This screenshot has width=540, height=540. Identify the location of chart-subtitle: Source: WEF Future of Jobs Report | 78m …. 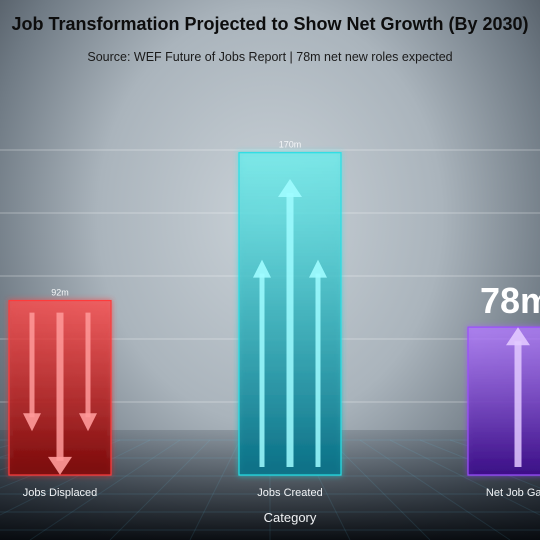
(270, 57).